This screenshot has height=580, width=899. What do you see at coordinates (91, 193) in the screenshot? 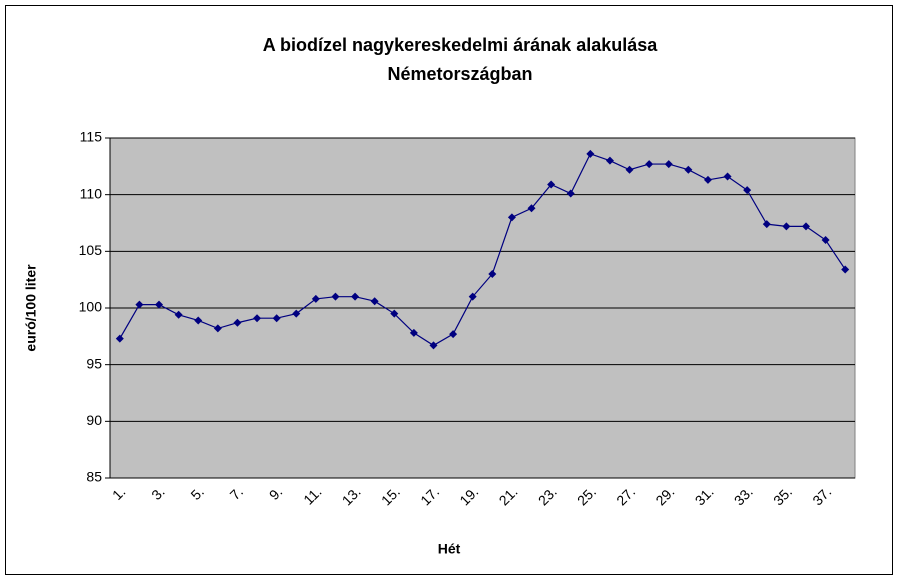
I see `y-tick-label: 110` at bounding box center [91, 193].